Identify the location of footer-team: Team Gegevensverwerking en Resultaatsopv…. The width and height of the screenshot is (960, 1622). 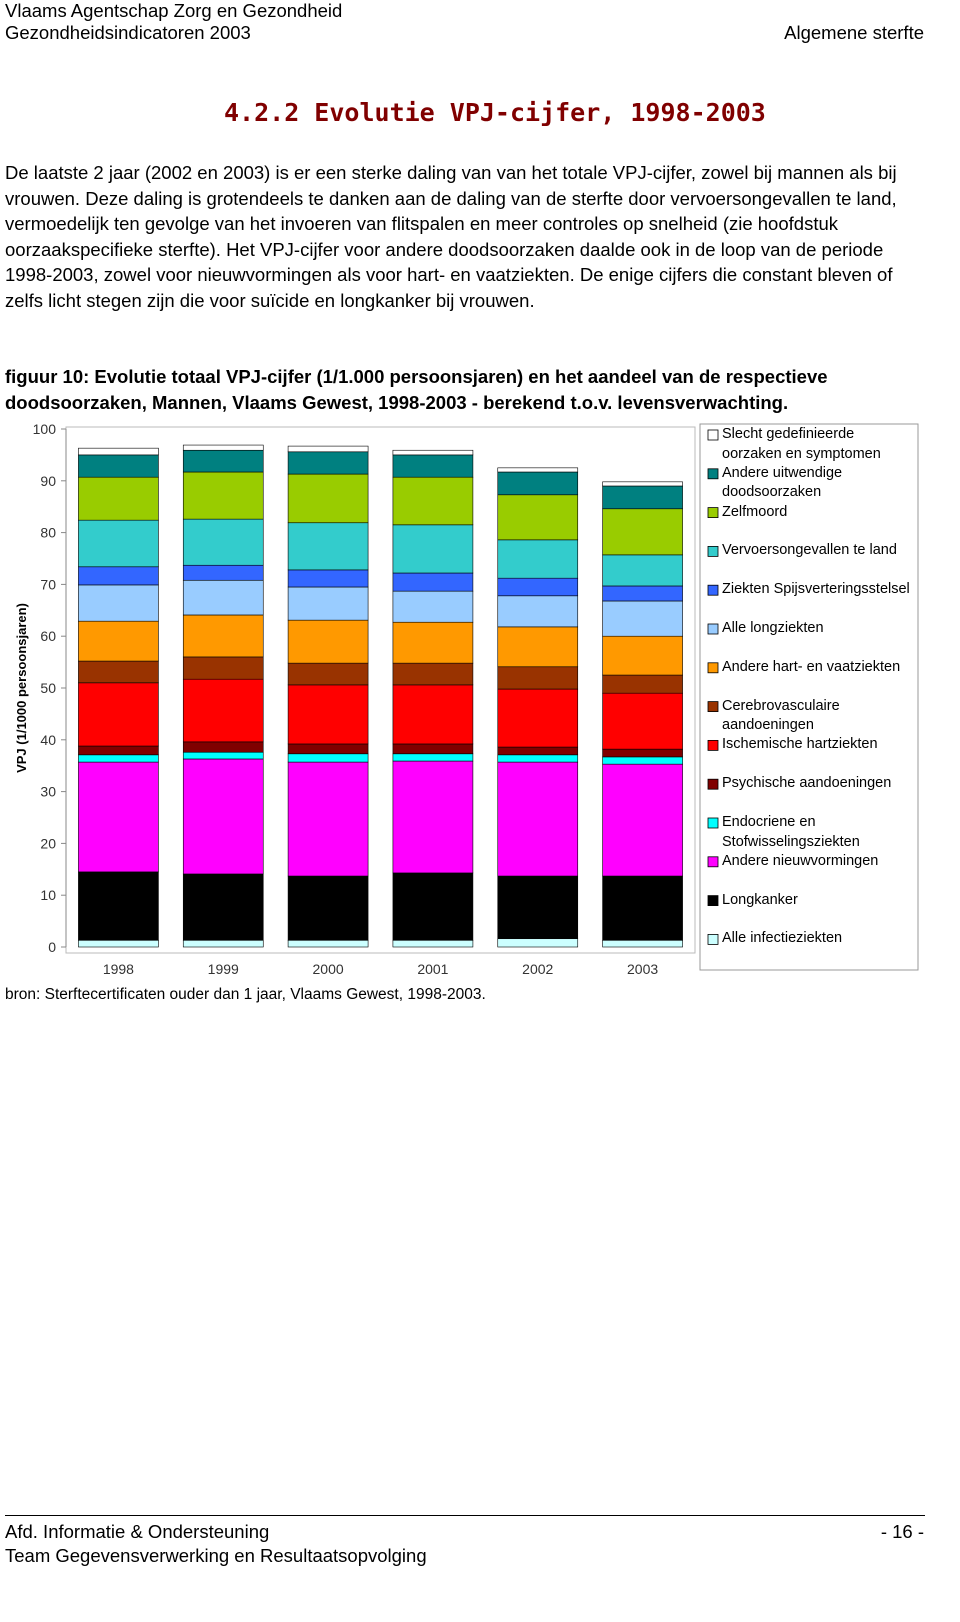
(216, 1555).